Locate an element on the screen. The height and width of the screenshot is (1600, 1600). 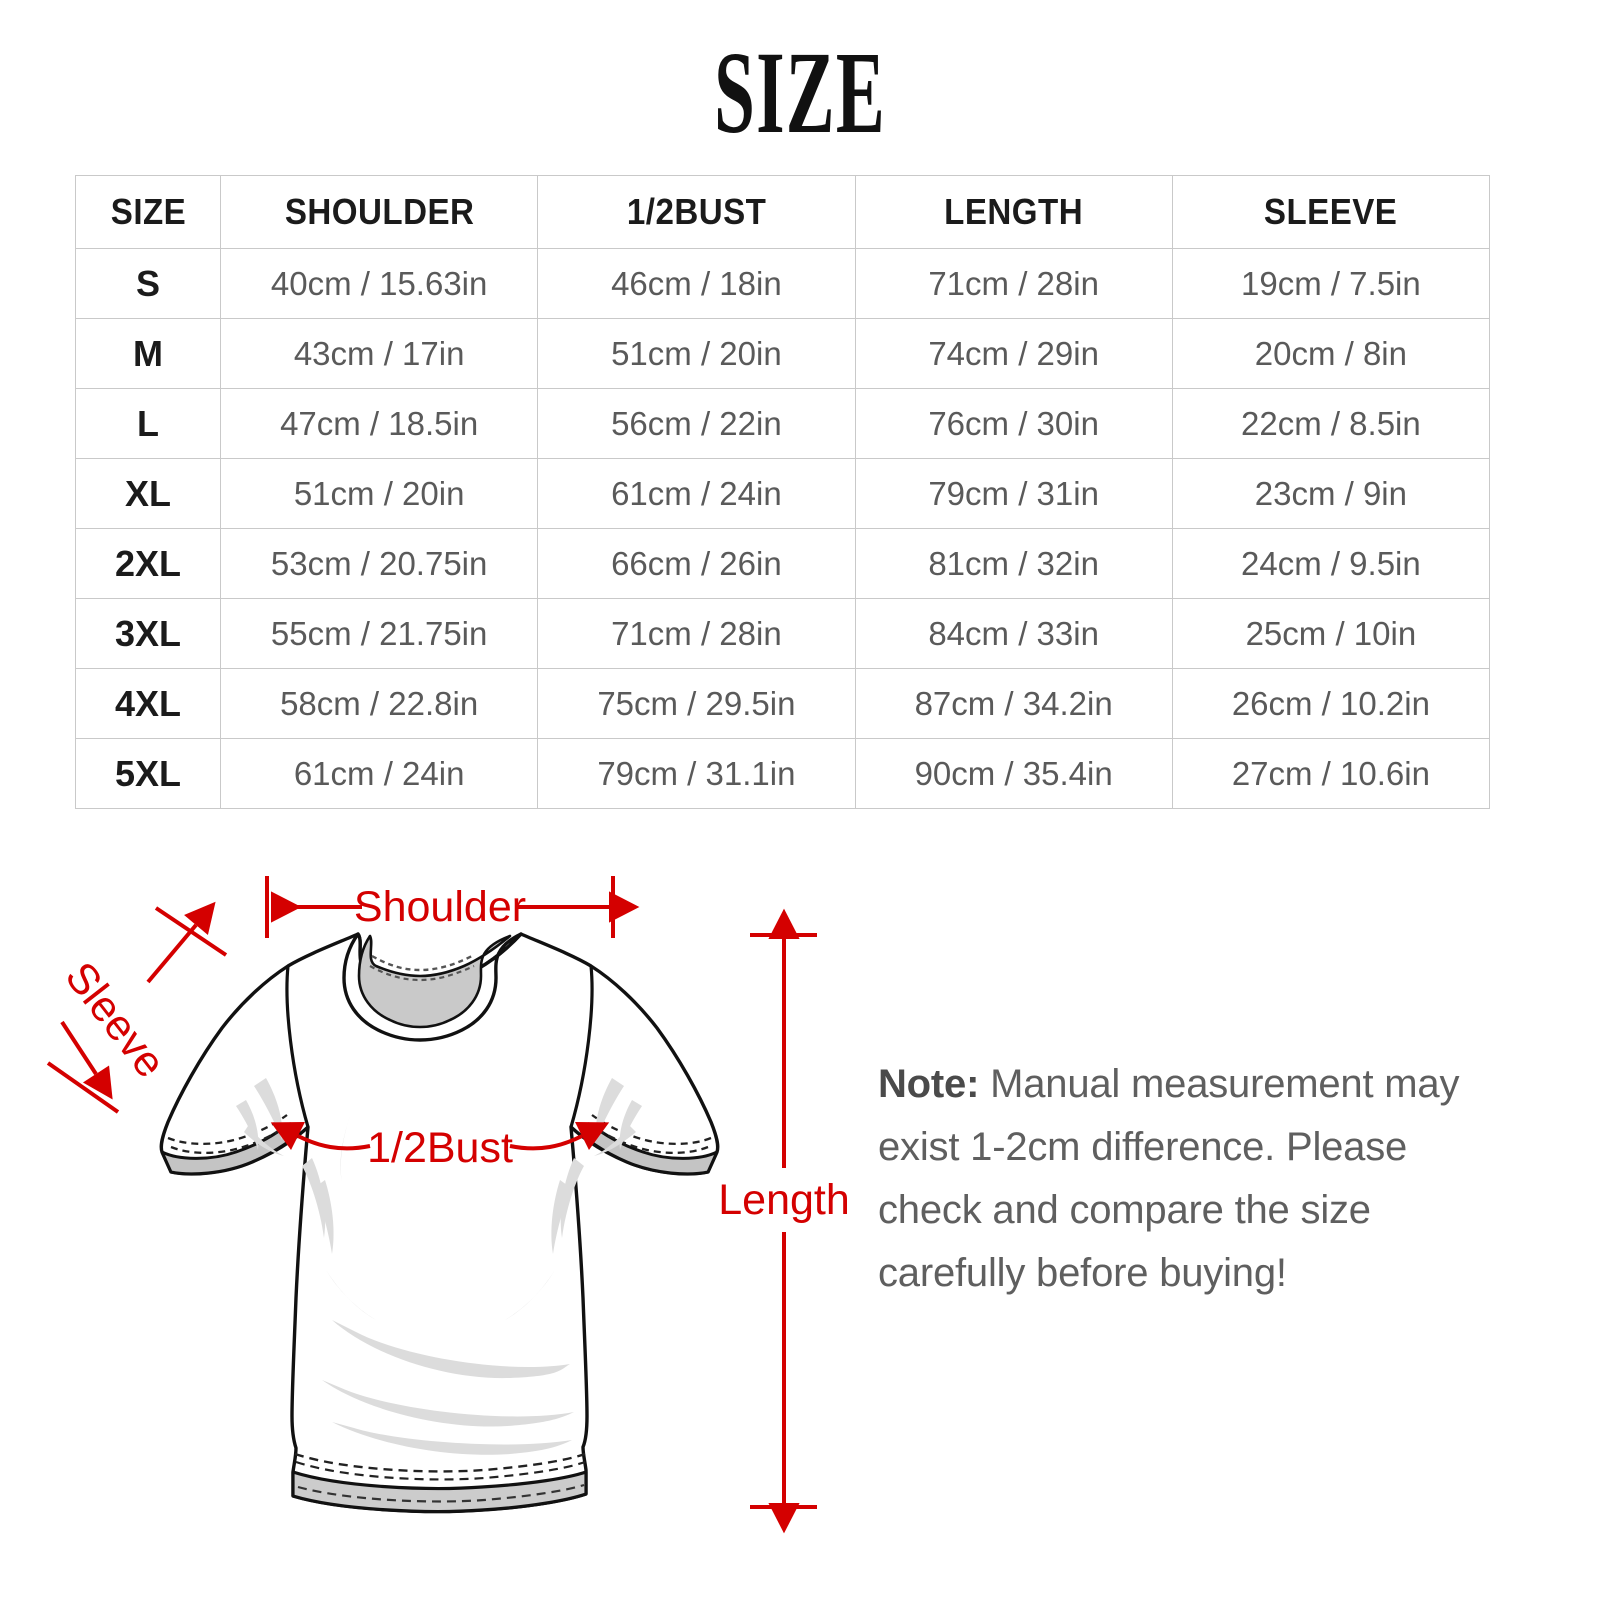
bust-value: 66cm / 26in is located at coordinates (696, 563).